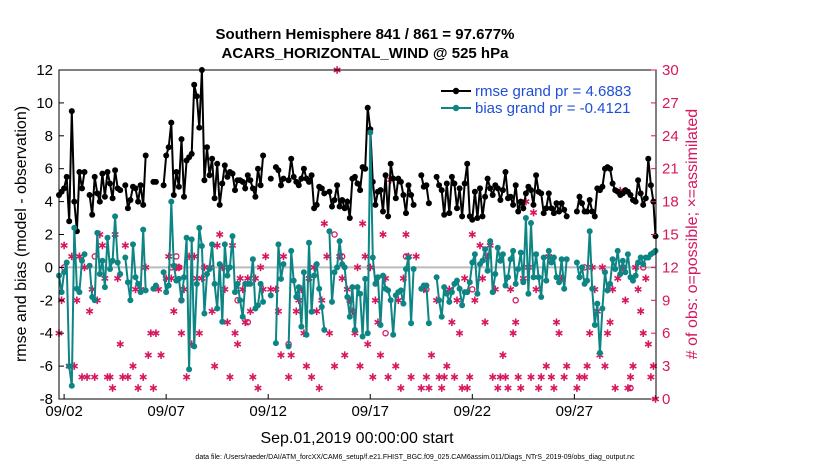 Image resolution: width=830 pixels, height=470 pixels. What do you see at coordinates (670, 267) in the screenshot?
I see `right-tick-label: 12` at bounding box center [670, 267].